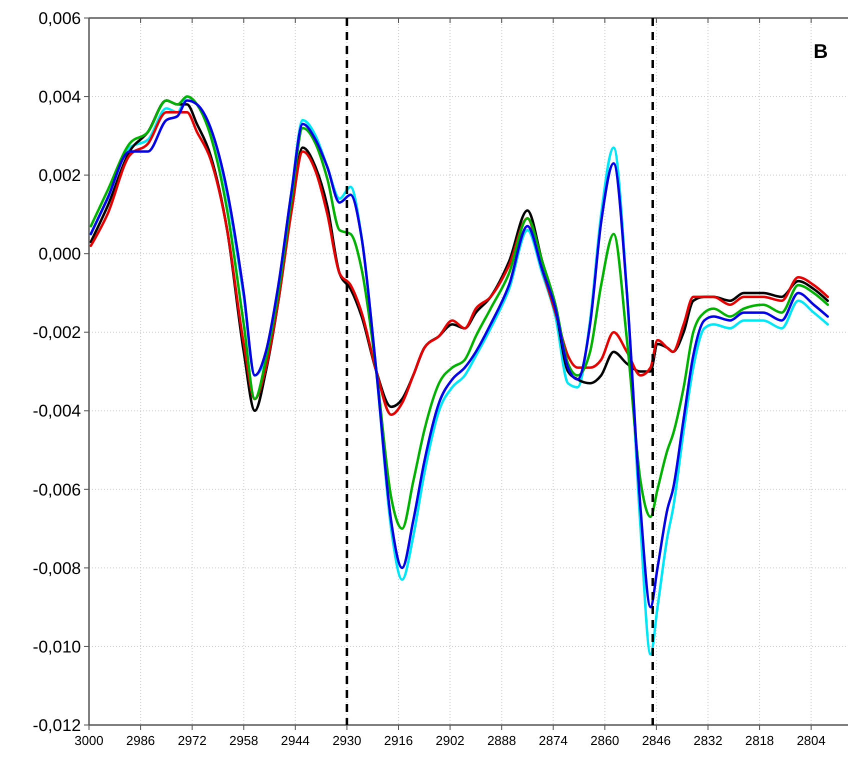 This screenshot has width=848, height=763. What do you see at coordinates (656, 740) in the screenshot?
I see `x-tick-label: 2846` at bounding box center [656, 740].